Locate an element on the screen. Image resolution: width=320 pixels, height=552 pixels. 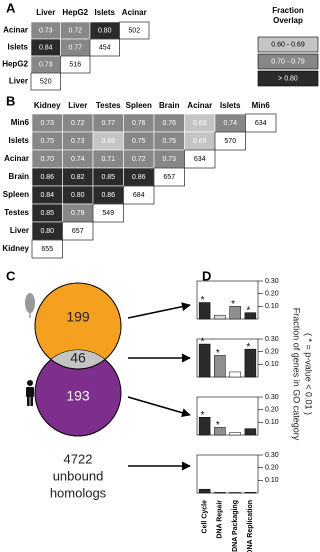
x-tick-label: DNA Repair is located at coordinates (220, 519).